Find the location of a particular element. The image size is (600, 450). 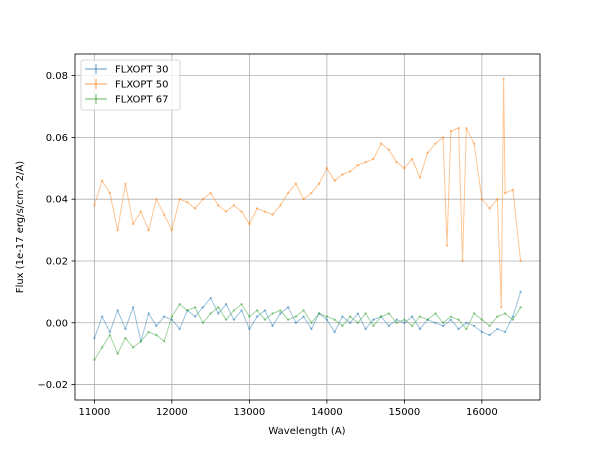

legend: FLXOPT 30 FLXOPT 50 FLXOPT 67 is located at coordinates (130, 85).